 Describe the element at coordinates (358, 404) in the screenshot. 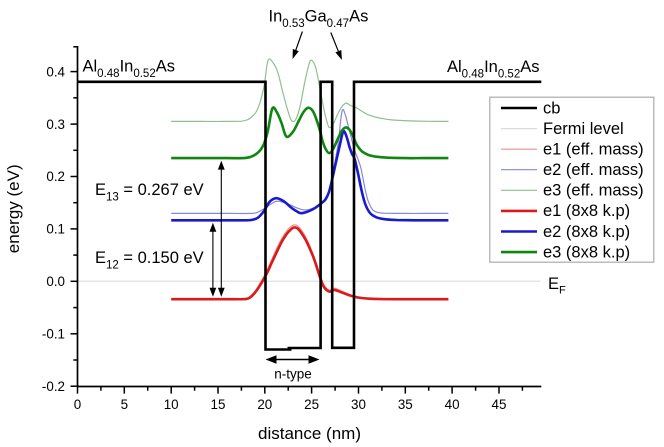

I see `svg-text: 30` at that location.